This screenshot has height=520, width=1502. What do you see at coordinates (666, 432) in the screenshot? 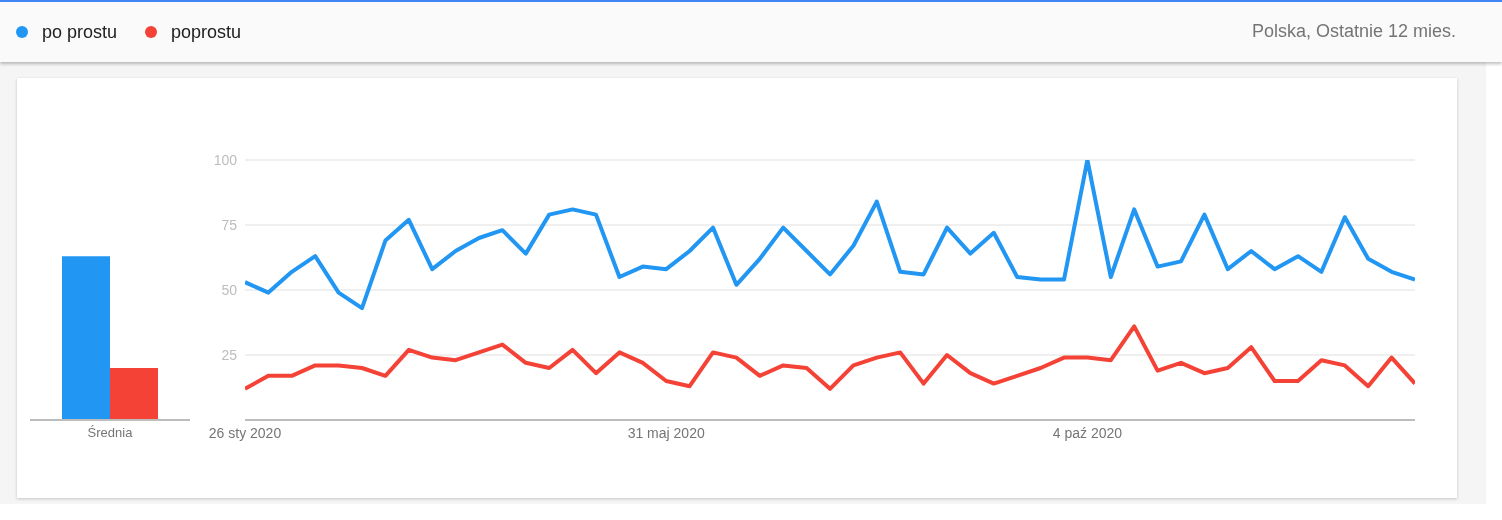
I see `x-tick-label: 31 maj 2020` at bounding box center [666, 432].